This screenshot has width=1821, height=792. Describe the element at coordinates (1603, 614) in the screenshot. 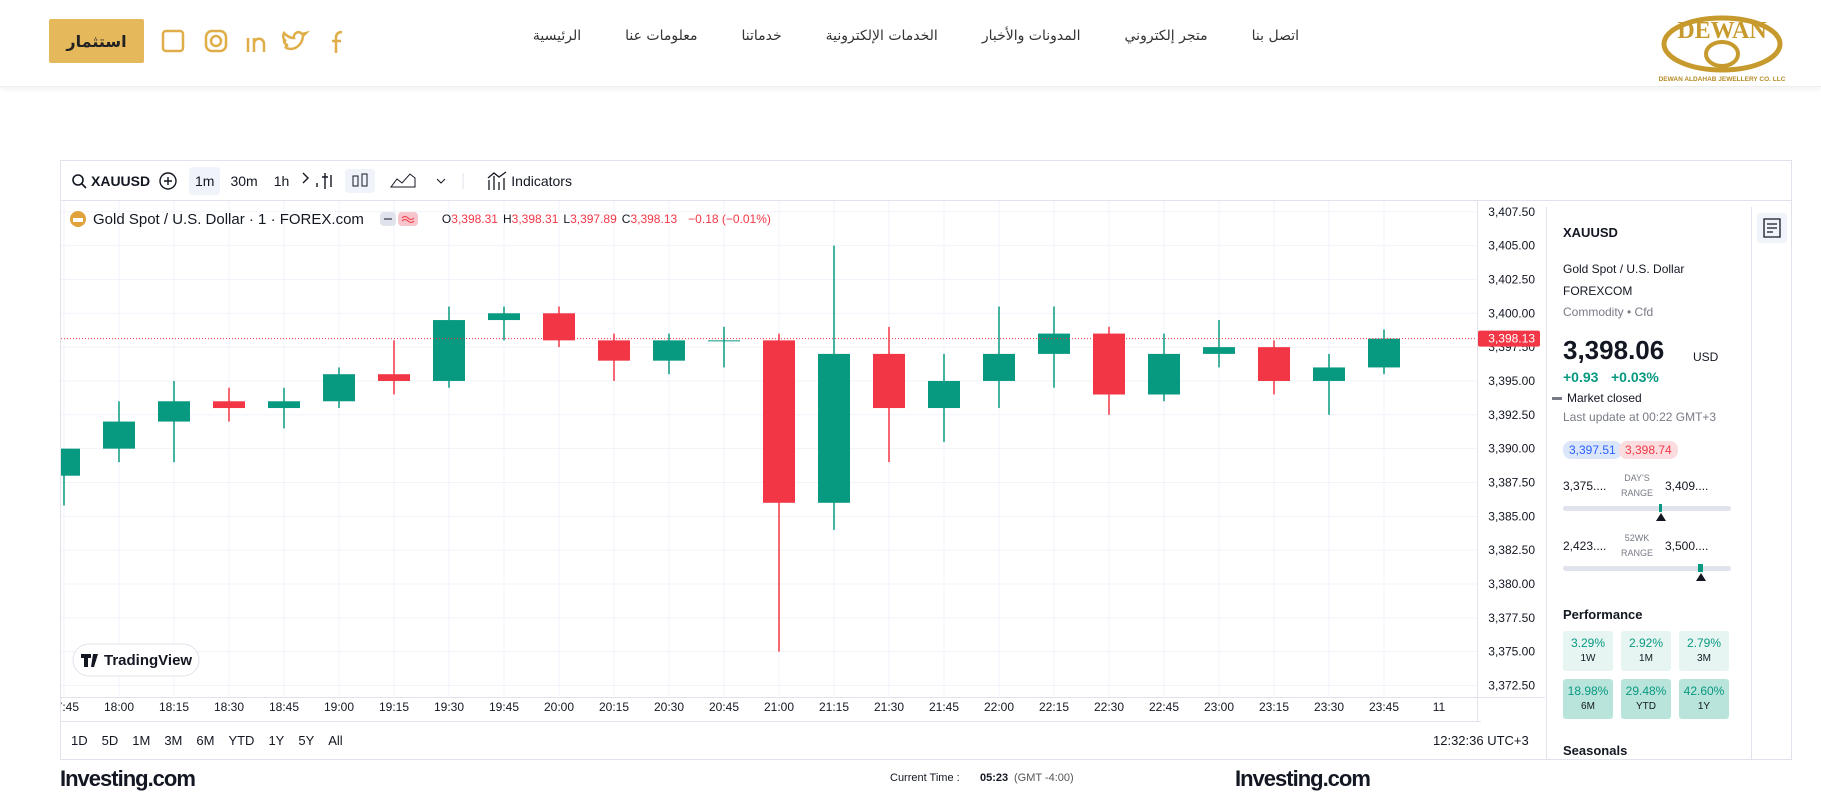

I see `performance-title: Performance` at that location.